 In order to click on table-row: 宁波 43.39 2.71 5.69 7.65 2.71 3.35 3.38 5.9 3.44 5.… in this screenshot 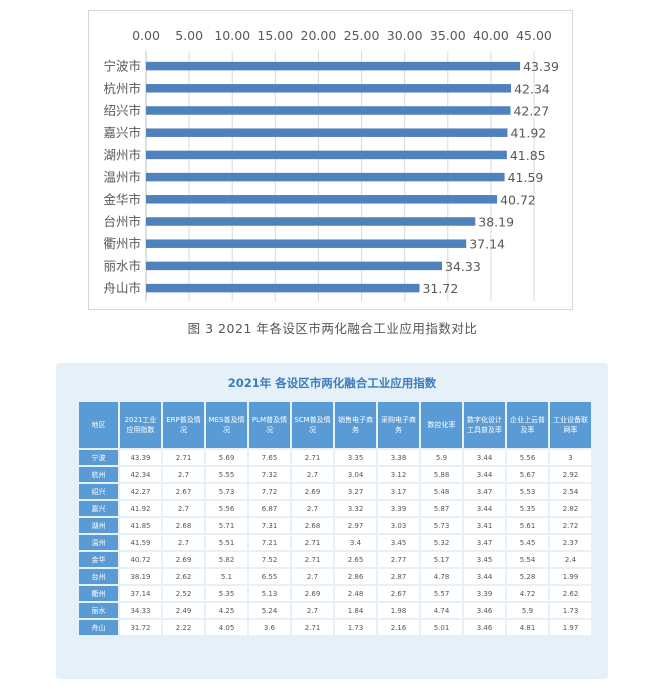, I will do `click(335, 457)`.